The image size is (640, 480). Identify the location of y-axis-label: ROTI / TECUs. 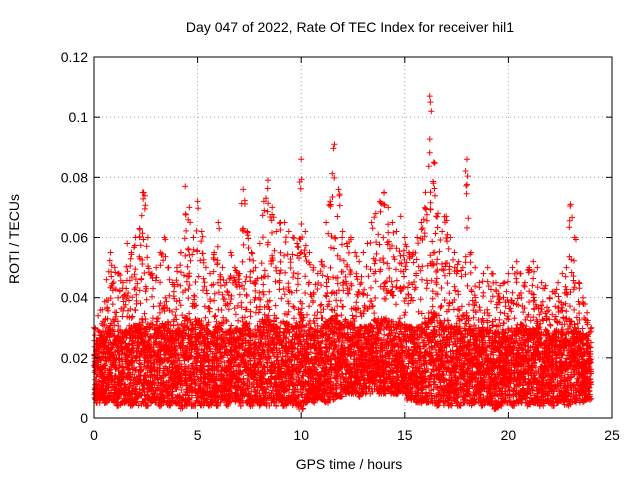
(14, 239).